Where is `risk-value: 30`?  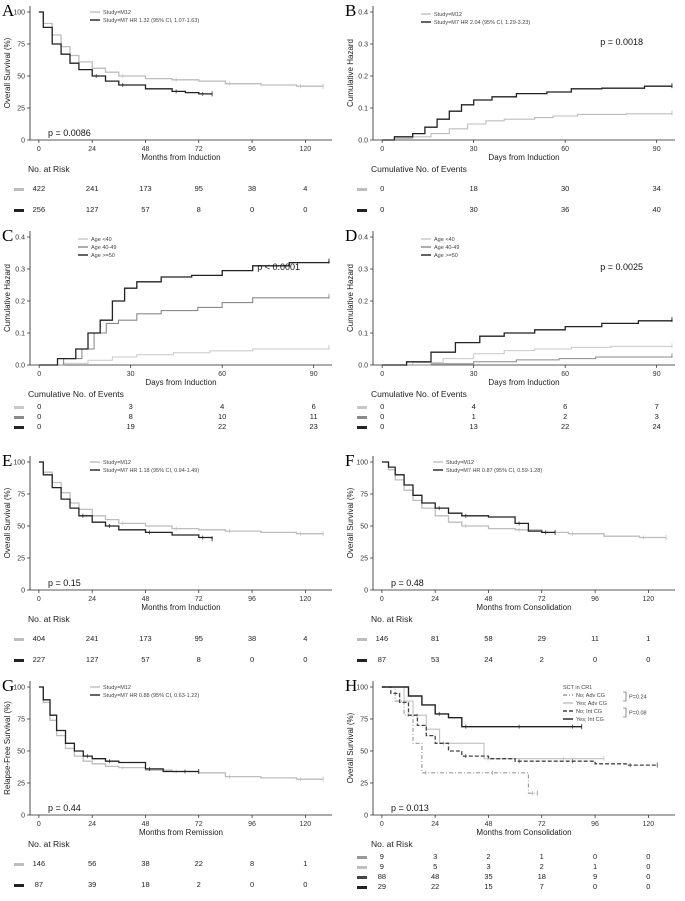
risk-value: 30 is located at coordinates (473, 209).